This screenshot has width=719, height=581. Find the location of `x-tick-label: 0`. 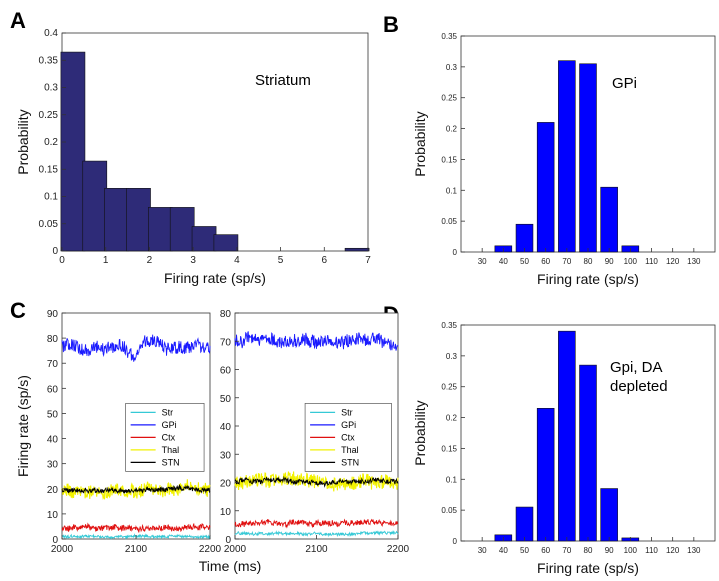

x-tick-label: 0 is located at coordinates (62, 260).